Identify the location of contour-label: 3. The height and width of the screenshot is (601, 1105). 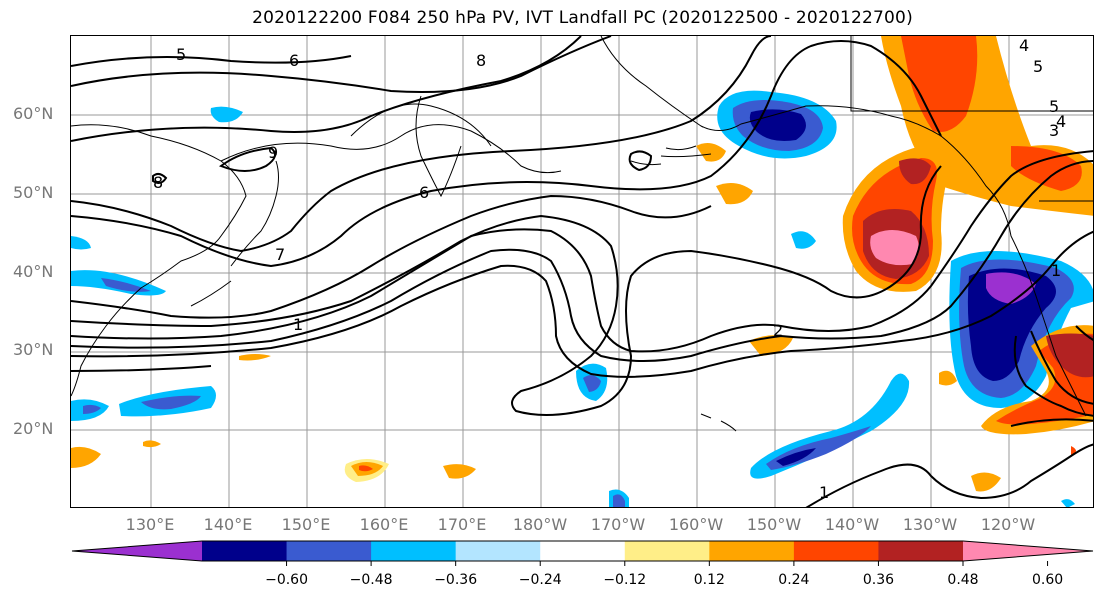
(1054, 130).